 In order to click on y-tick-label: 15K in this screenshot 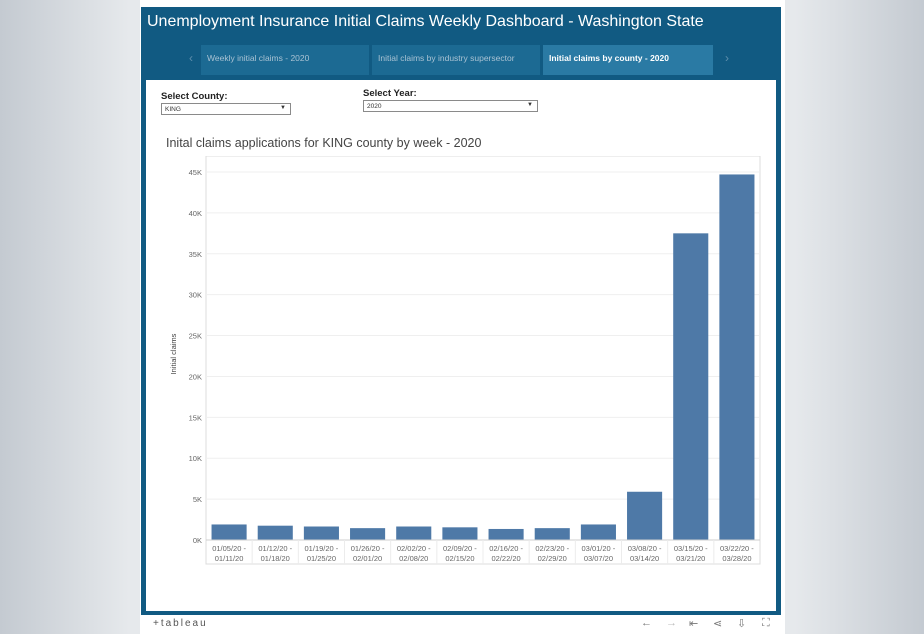, I will do `click(195, 417)`.